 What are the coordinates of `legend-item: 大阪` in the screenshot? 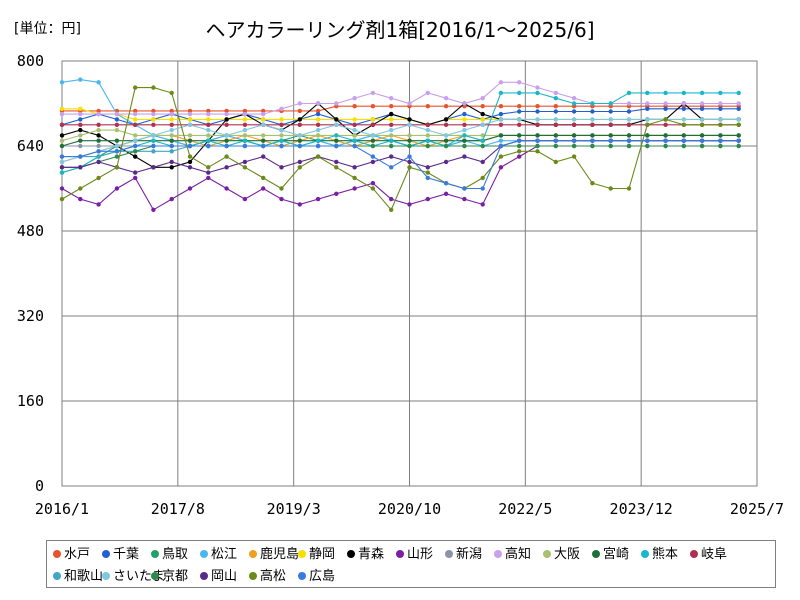 It's located at (561, 552).